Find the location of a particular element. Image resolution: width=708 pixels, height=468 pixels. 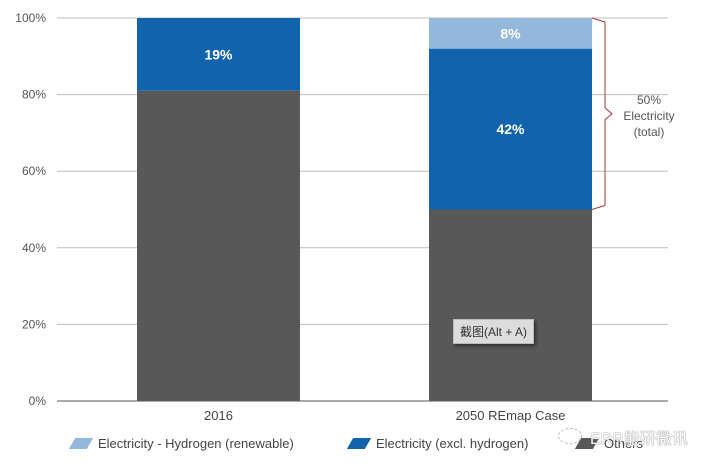

annotation-text: (total) is located at coordinates (649, 132).